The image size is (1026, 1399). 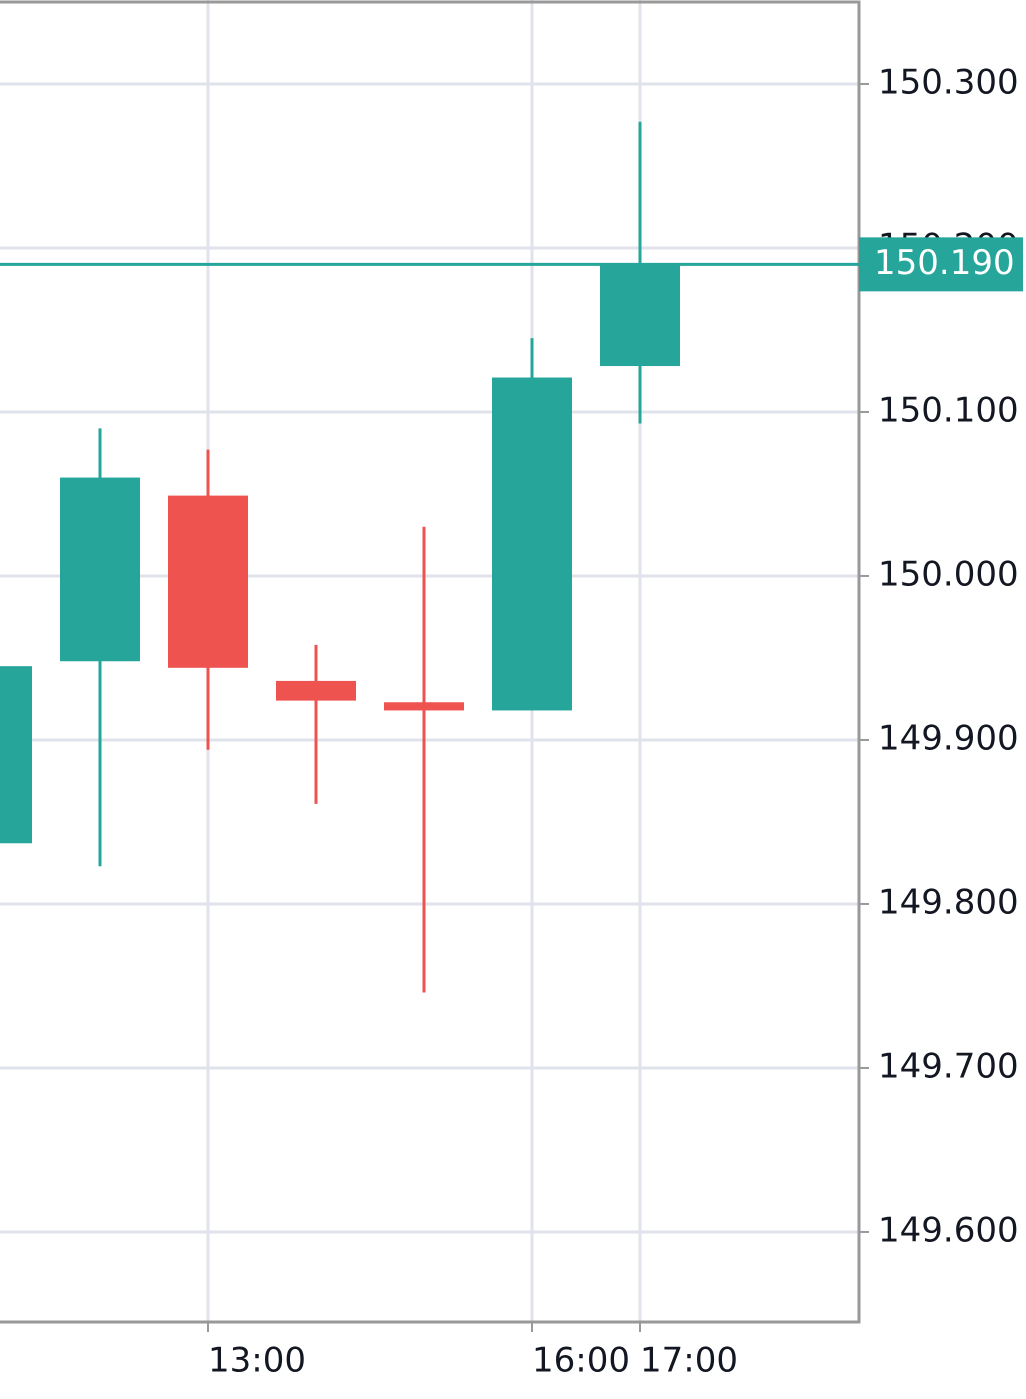 I want to click on y-tick-label: 150.300, so click(x=948, y=82).